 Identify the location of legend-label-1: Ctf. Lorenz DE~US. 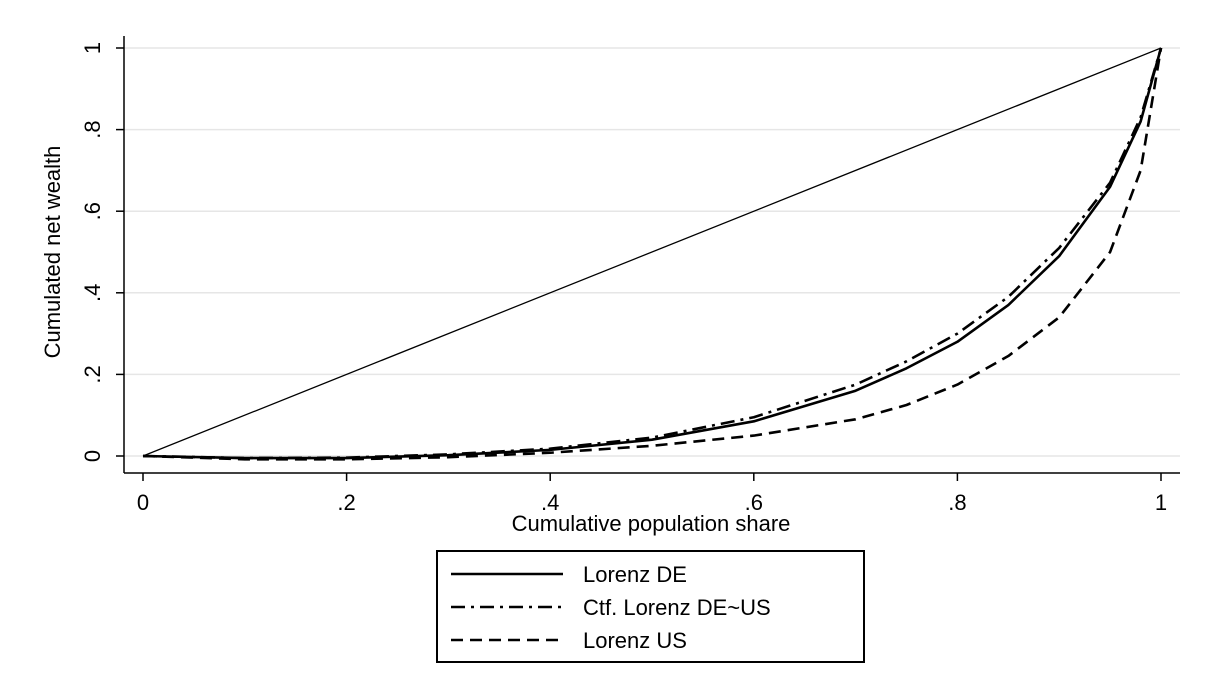
(677, 607).